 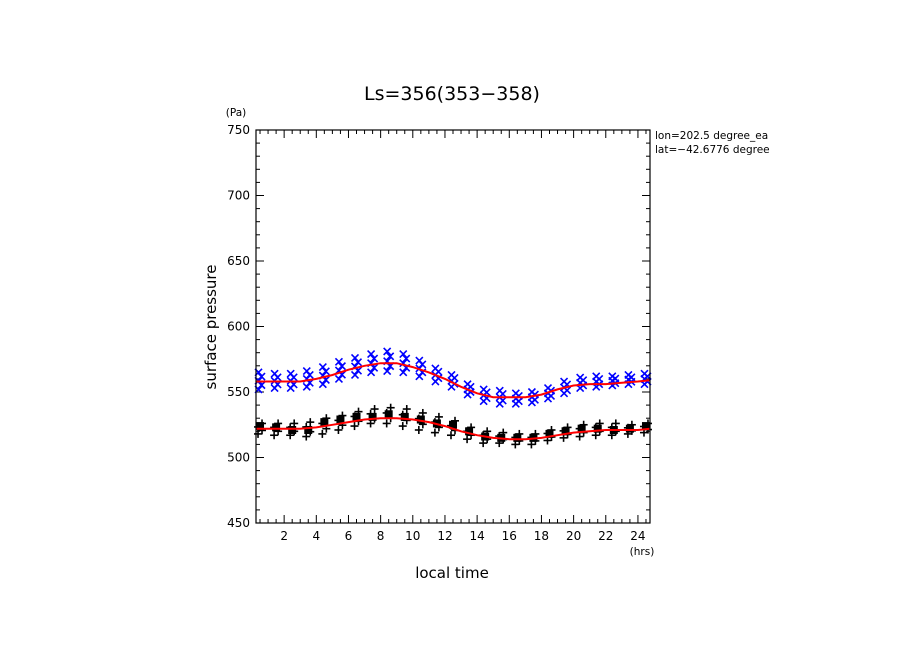 What do you see at coordinates (476, 536) in the screenshot?
I see `x-tick-label: 14` at bounding box center [476, 536].